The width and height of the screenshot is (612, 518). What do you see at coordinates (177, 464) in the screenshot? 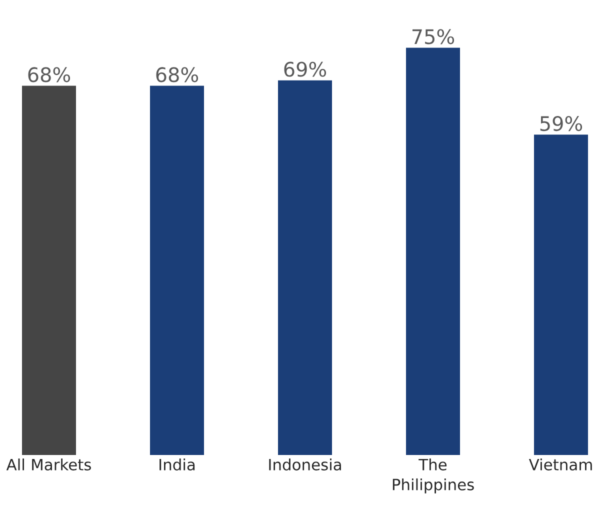
I see `x-tick-label: India` at bounding box center [177, 464].